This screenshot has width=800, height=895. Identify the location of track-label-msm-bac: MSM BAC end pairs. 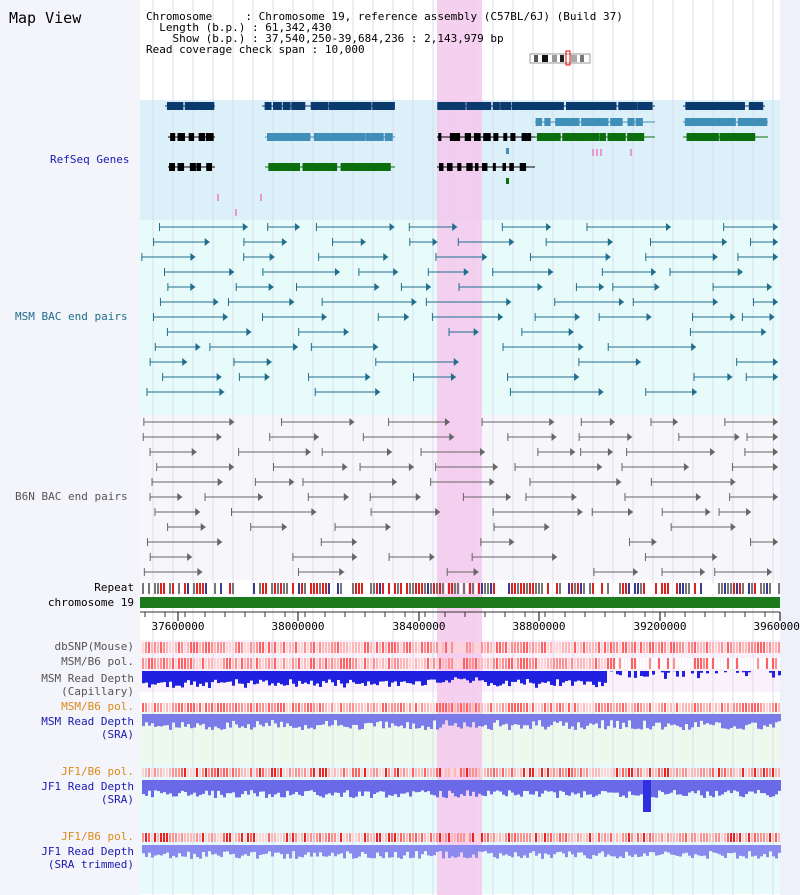
(71, 316).